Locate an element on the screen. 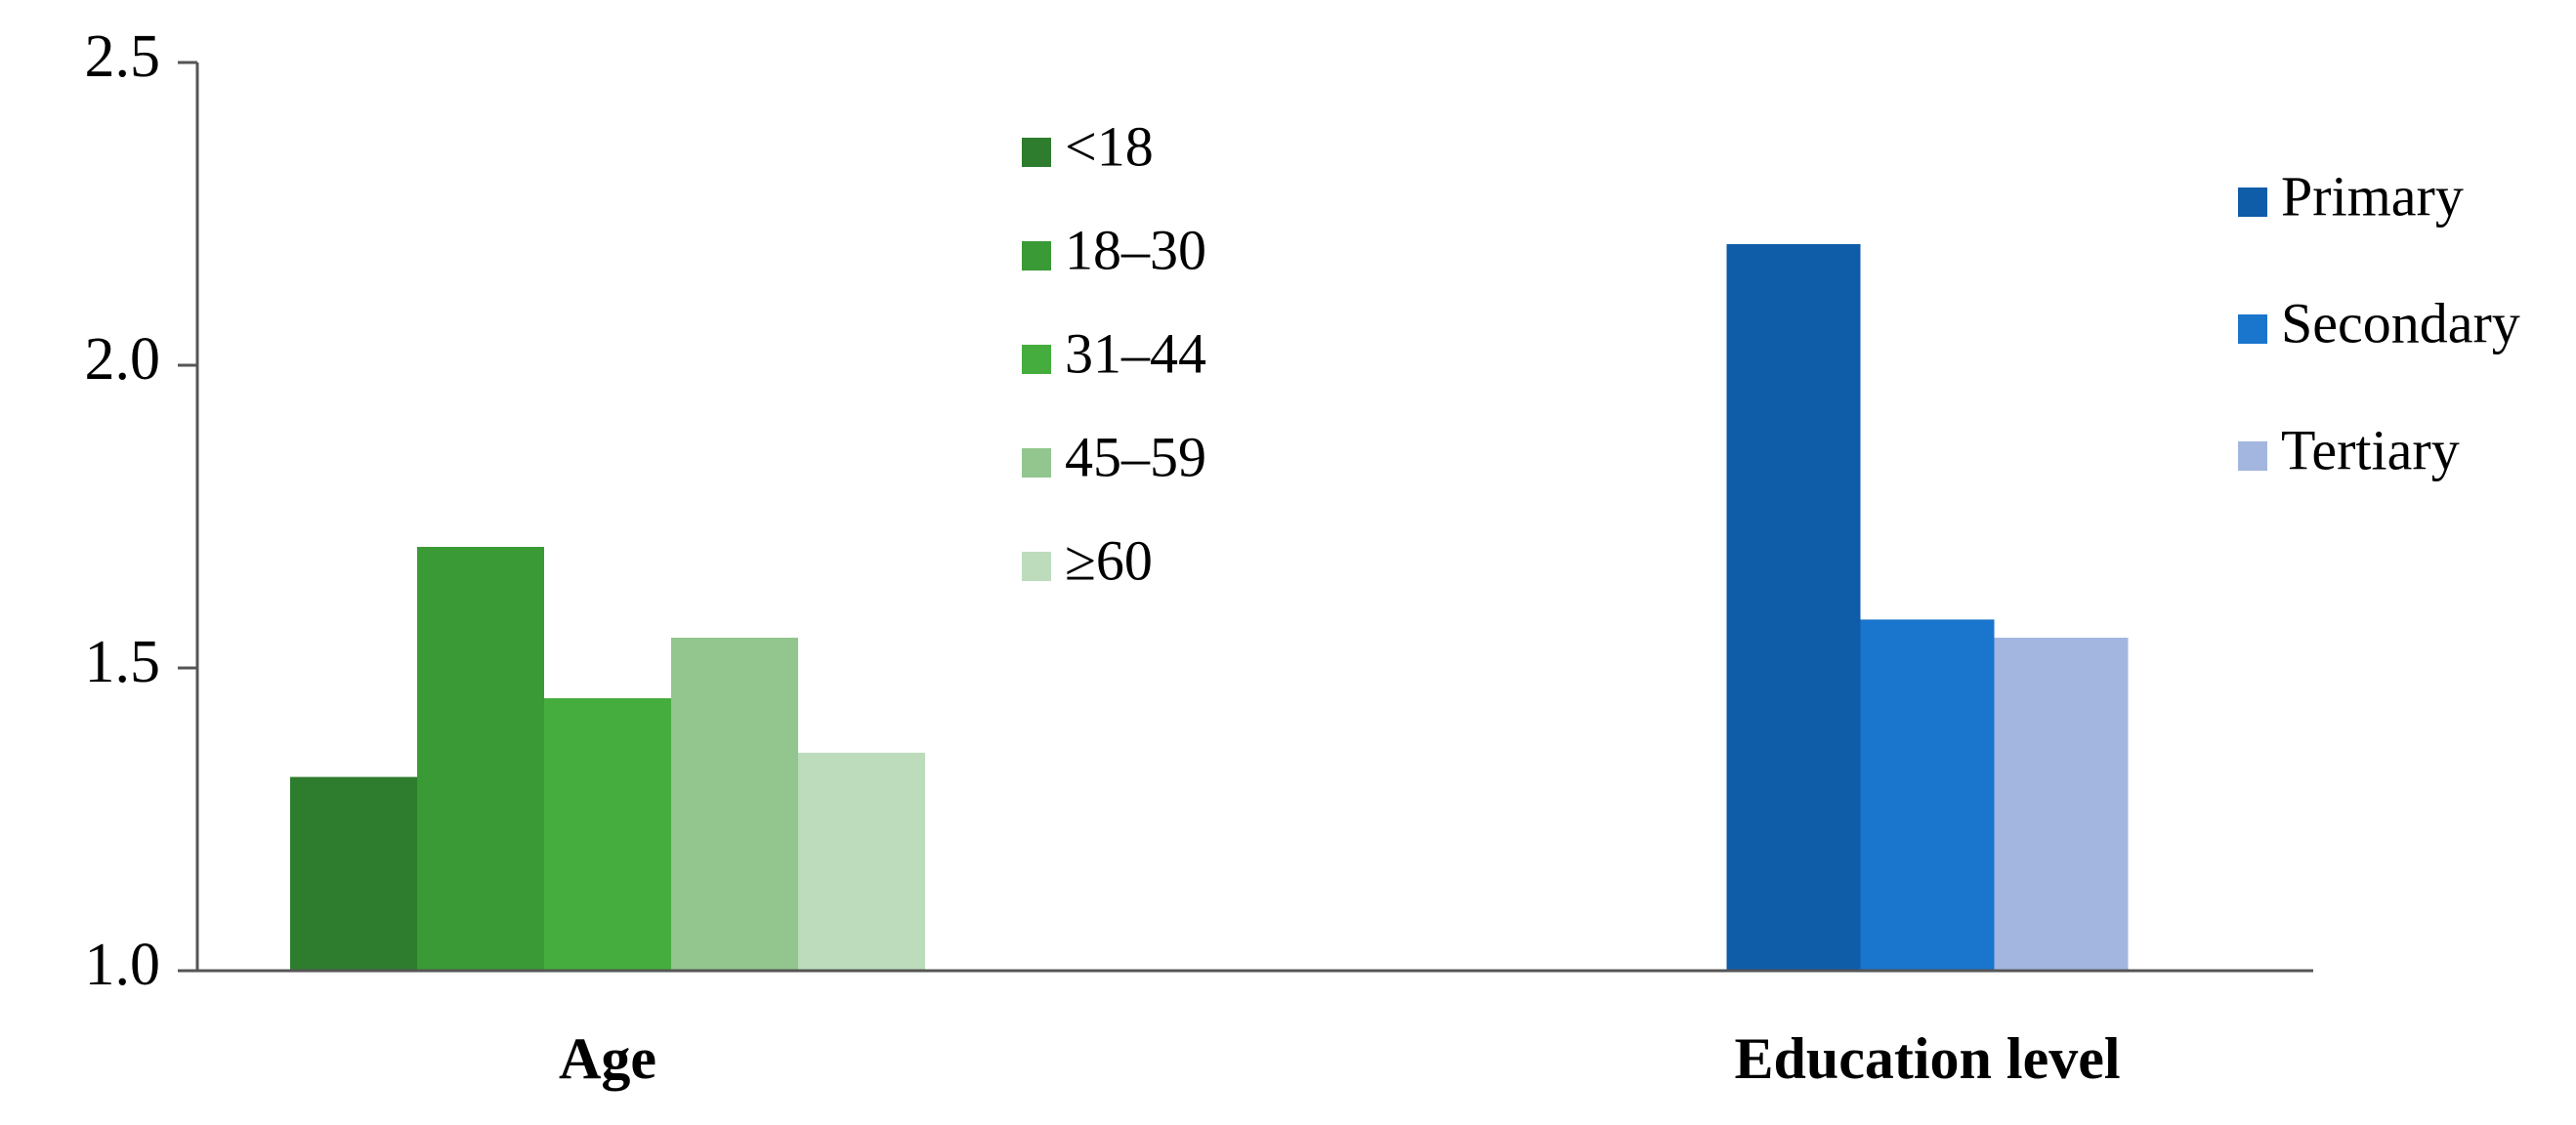 The height and width of the screenshot is (1125, 2576). legend-label: ≥60 is located at coordinates (1109, 560).